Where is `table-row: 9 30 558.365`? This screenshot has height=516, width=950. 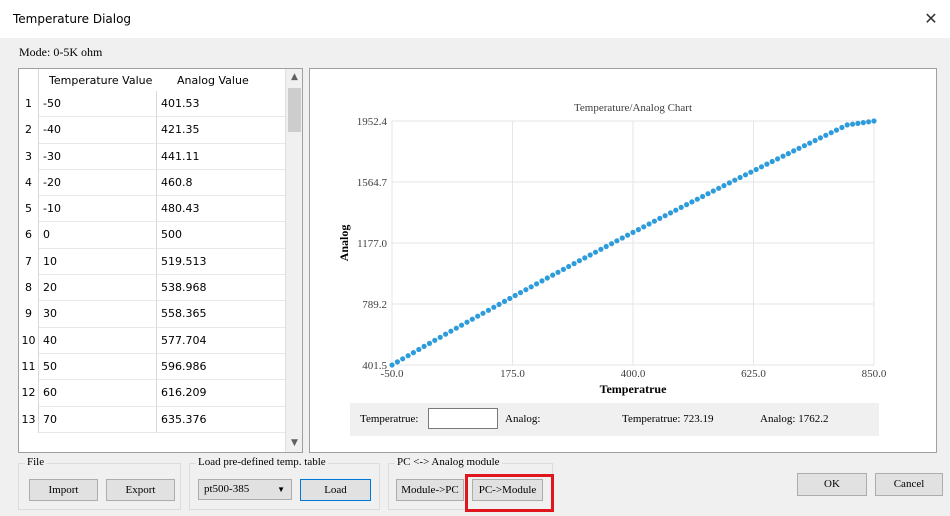
table-row: 9 30 558.365 is located at coordinates (152, 314).